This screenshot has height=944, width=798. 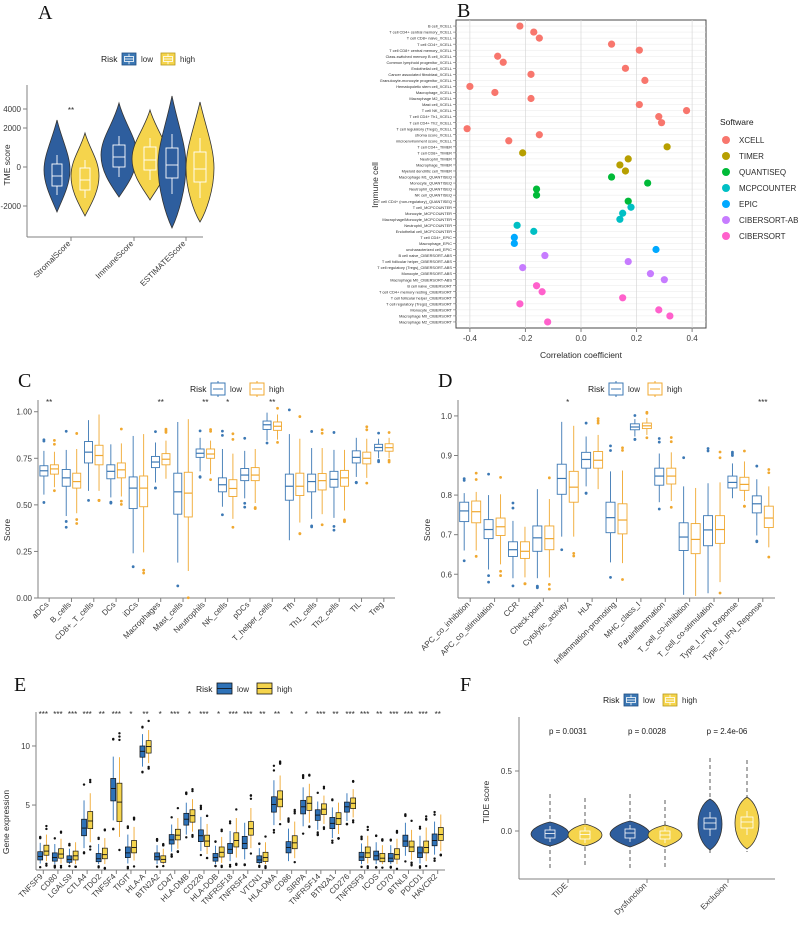 What do you see at coordinates (568, 731) in the screenshot?
I see `panel-f-pvalue-tide: p = 0.0031` at bounding box center [568, 731].